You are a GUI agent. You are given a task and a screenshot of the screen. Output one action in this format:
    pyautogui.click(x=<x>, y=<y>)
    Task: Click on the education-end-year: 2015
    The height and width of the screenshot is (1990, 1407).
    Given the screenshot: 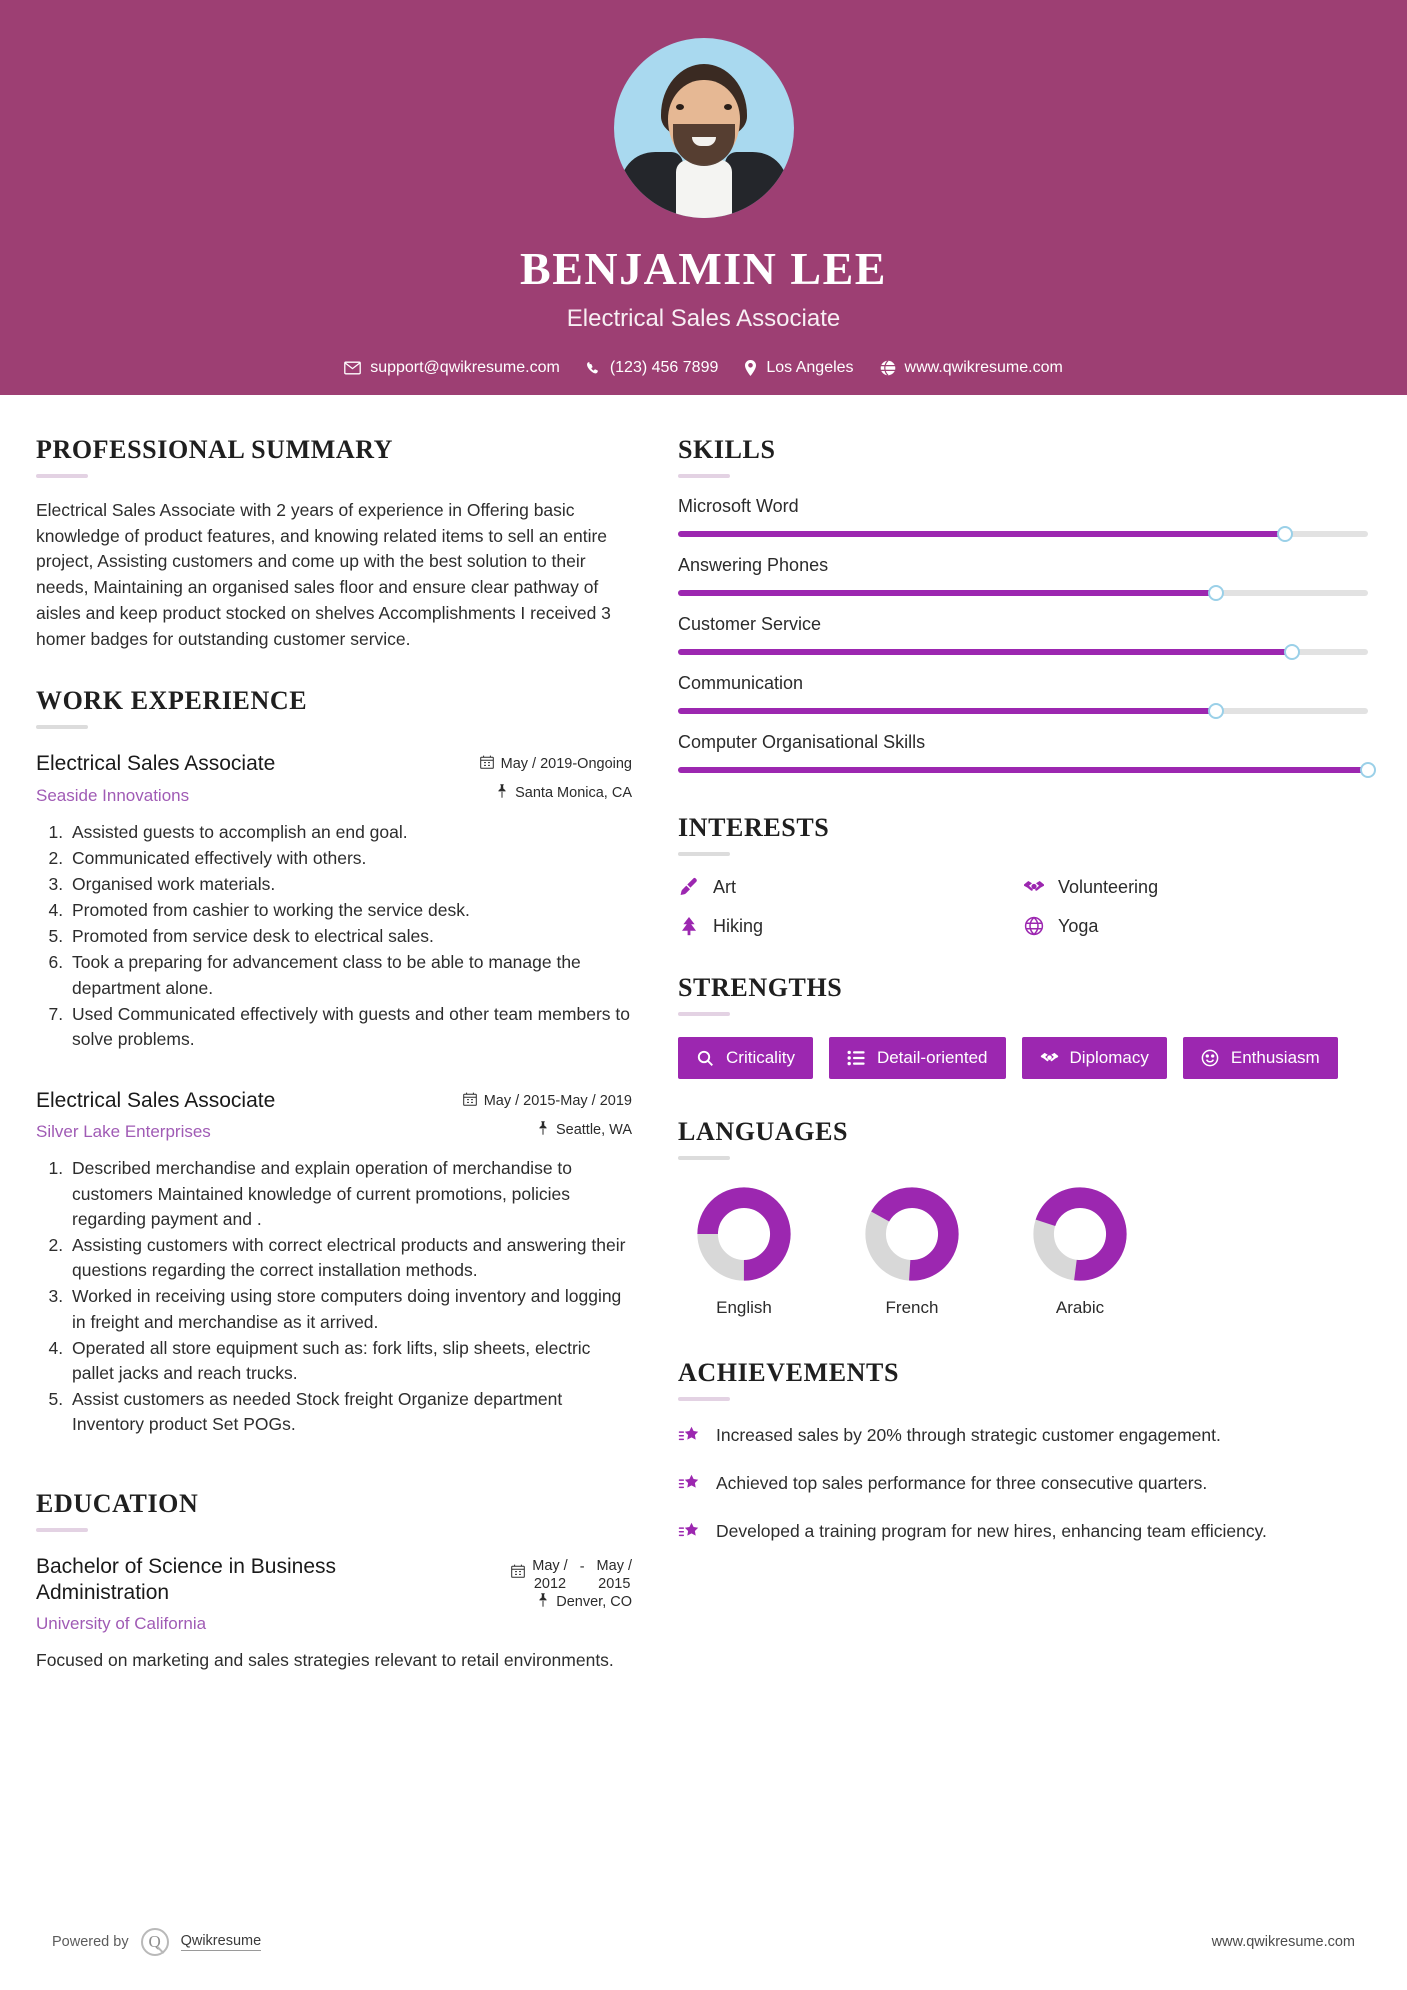 What is the action you would take?
    pyautogui.click(x=614, y=1583)
    